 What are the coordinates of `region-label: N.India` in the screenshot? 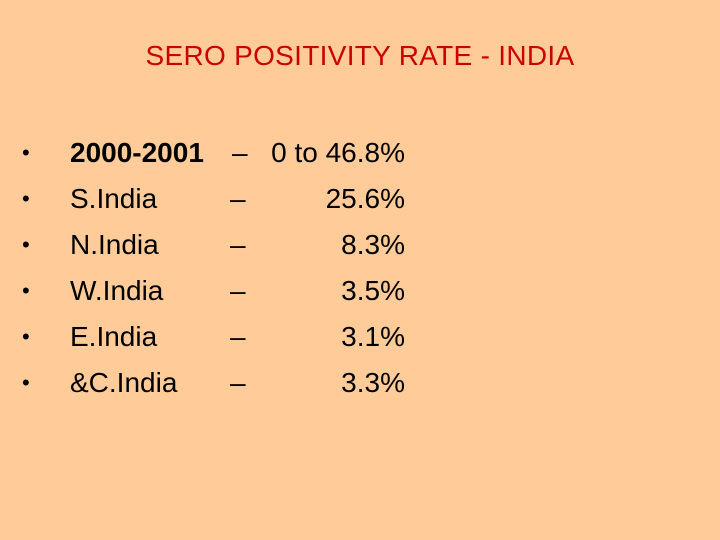 It's located at (114, 244).